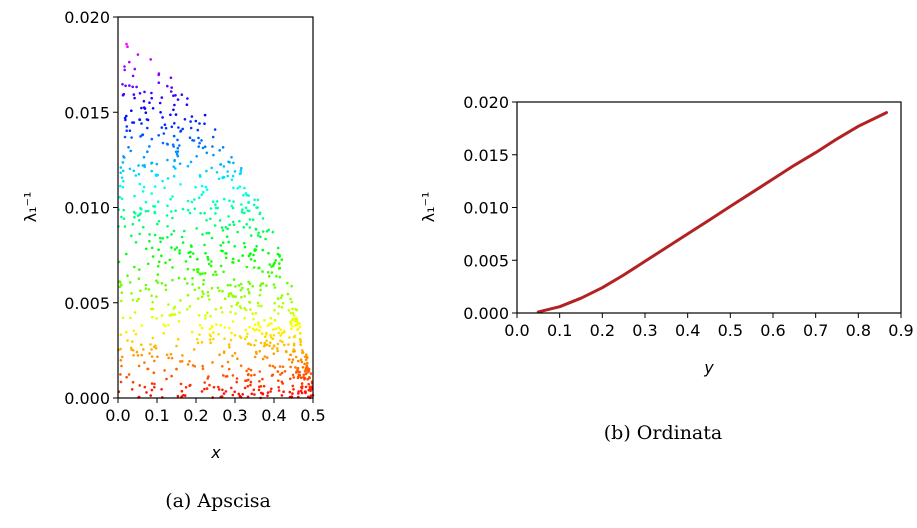 This screenshot has width=917, height=528. Describe the element at coordinates (712, 212) in the screenshot. I see `panel-b-series-line` at that location.